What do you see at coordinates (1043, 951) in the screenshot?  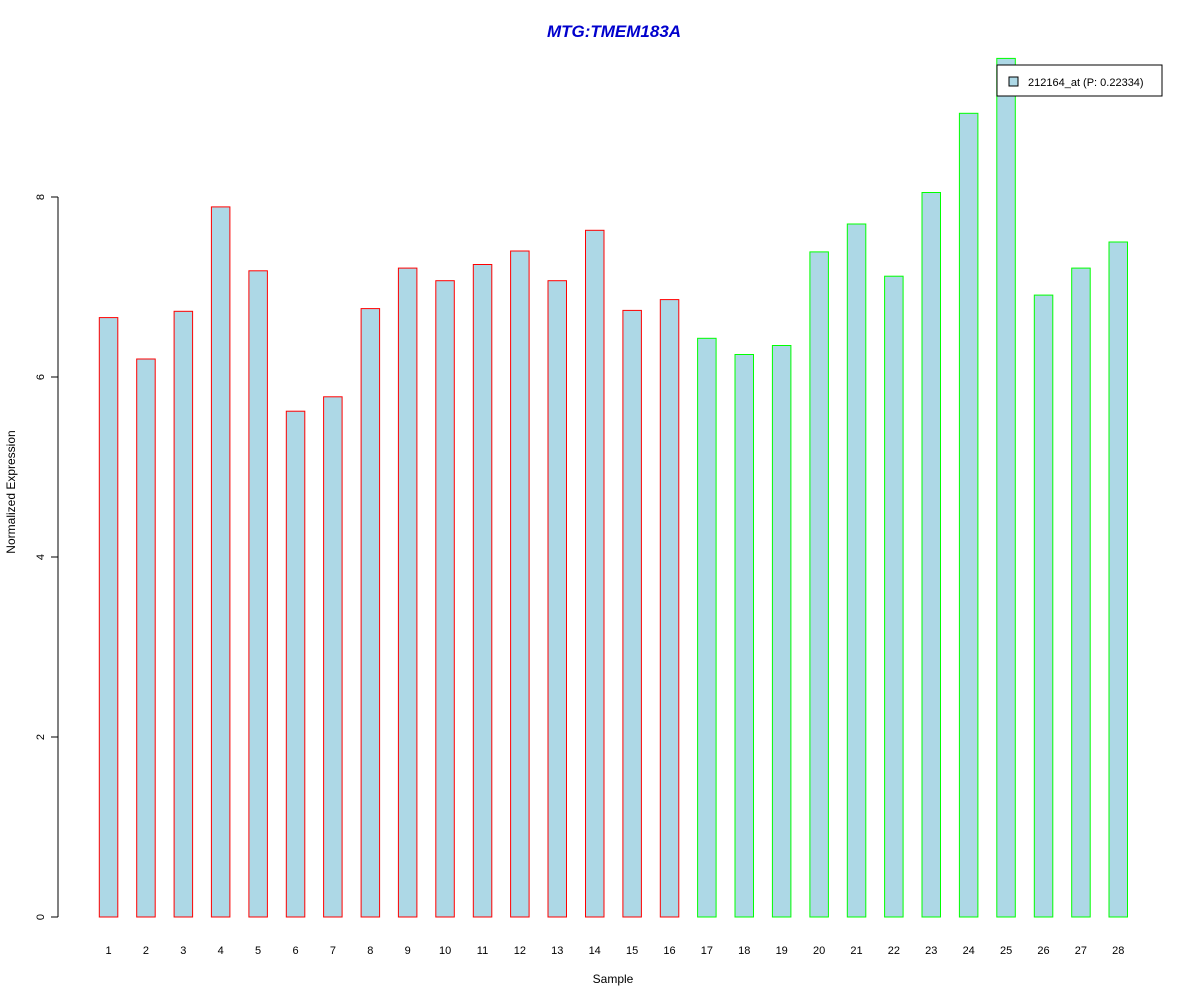 I see `x-tick-label: 26` at bounding box center [1043, 951].